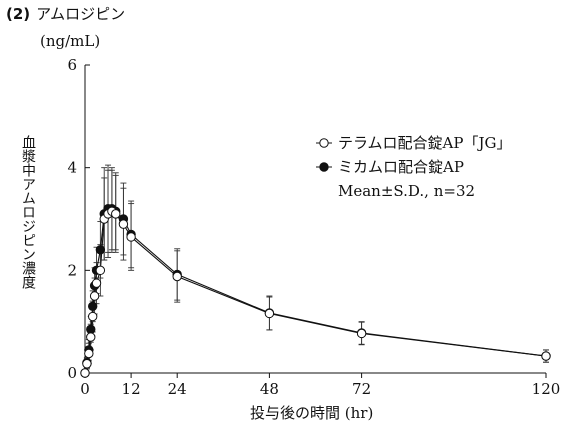 Image resolution: width=574 pixels, height=429 pixels. What do you see at coordinates (72, 168) in the screenshot?
I see `y-tick-label: 4` at bounding box center [72, 168].